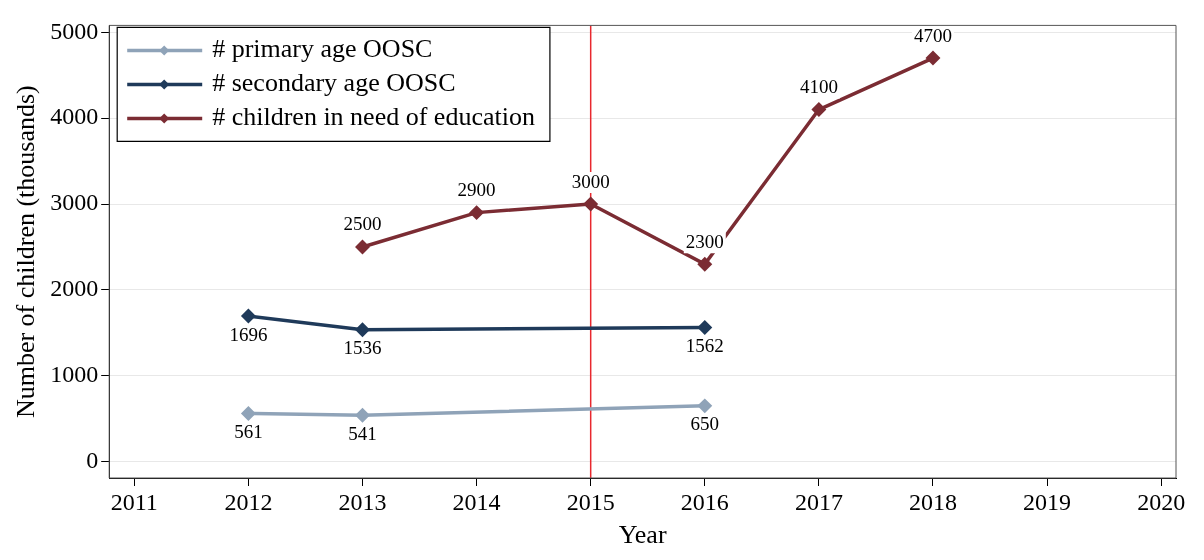 This screenshot has width=1204, height=560. What do you see at coordinates (818, 87) in the screenshot?
I see `data-label: 4100` at bounding box center [818, 87].